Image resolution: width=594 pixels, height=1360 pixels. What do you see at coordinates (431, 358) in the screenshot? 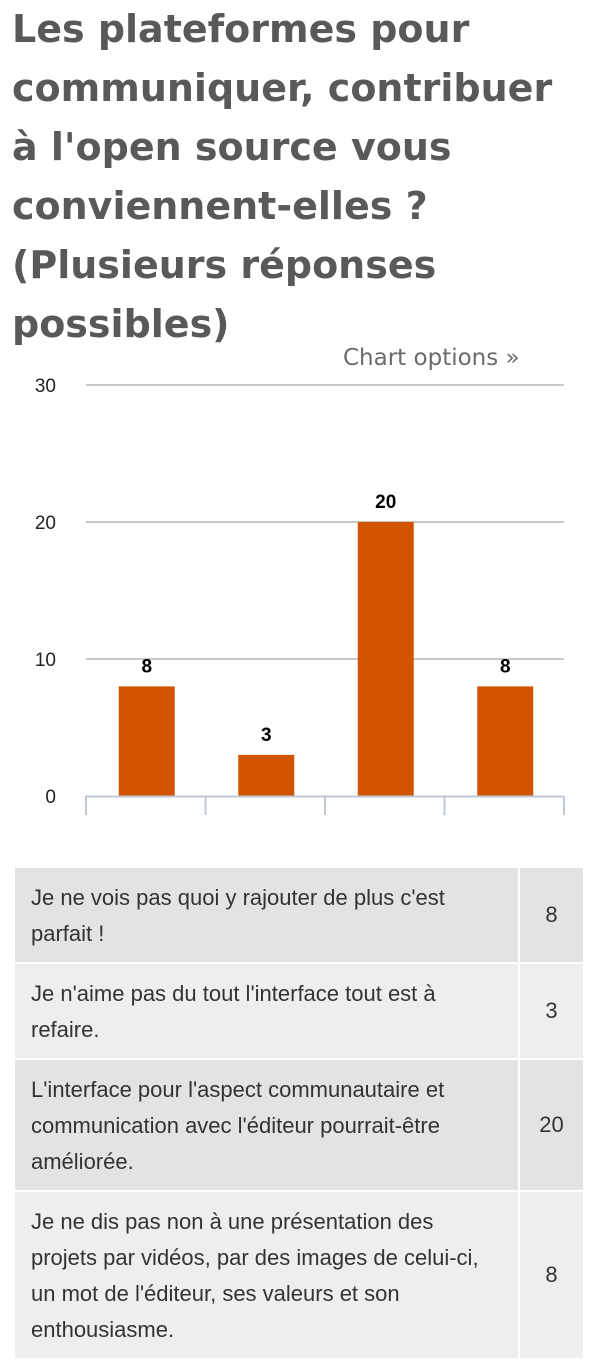
I see `chart-options-link: Chart options »` at bounding box center [431, 358].